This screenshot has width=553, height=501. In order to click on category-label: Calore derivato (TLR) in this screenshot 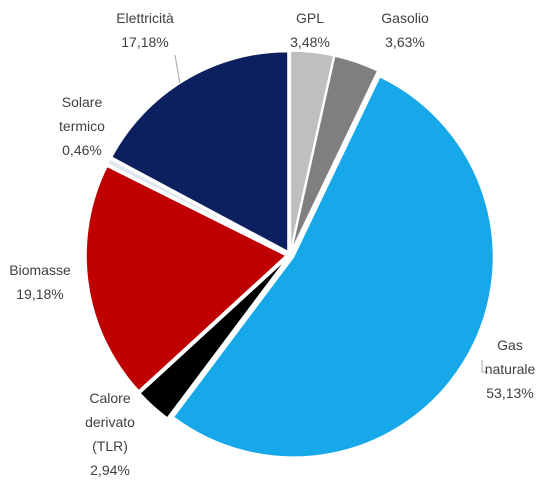, I will do `click(110, 422)`.